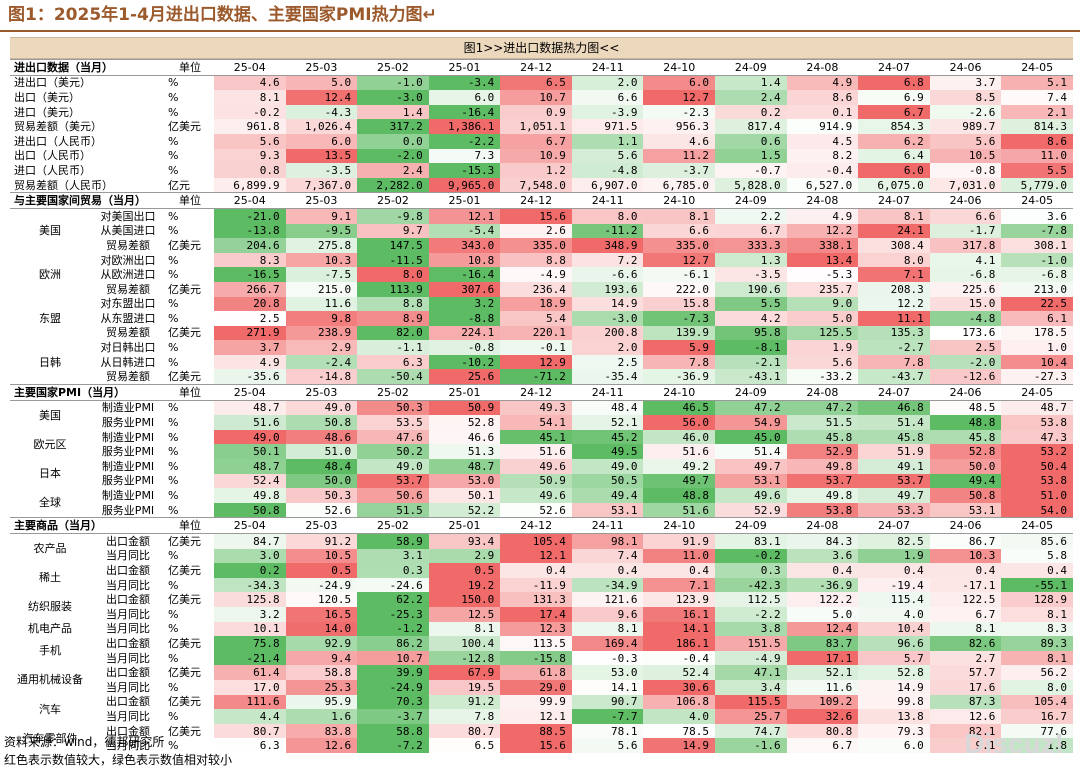 Image resolution: width=1080 pixels, height=771 pixels. What do you see at coordinates (894, 585) in the screenshot?
I see `heatmap-cell: -19.4` at bounding box center [894, 585].